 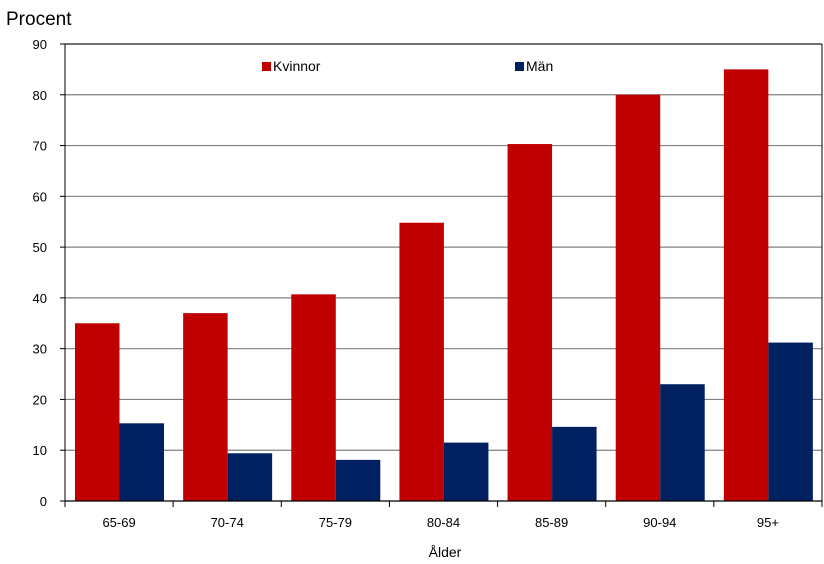 What do you see at coordinates (659, 522) in the screenshot?
I see `x-tick-label: 90-94` at bounding box center [659, 522].